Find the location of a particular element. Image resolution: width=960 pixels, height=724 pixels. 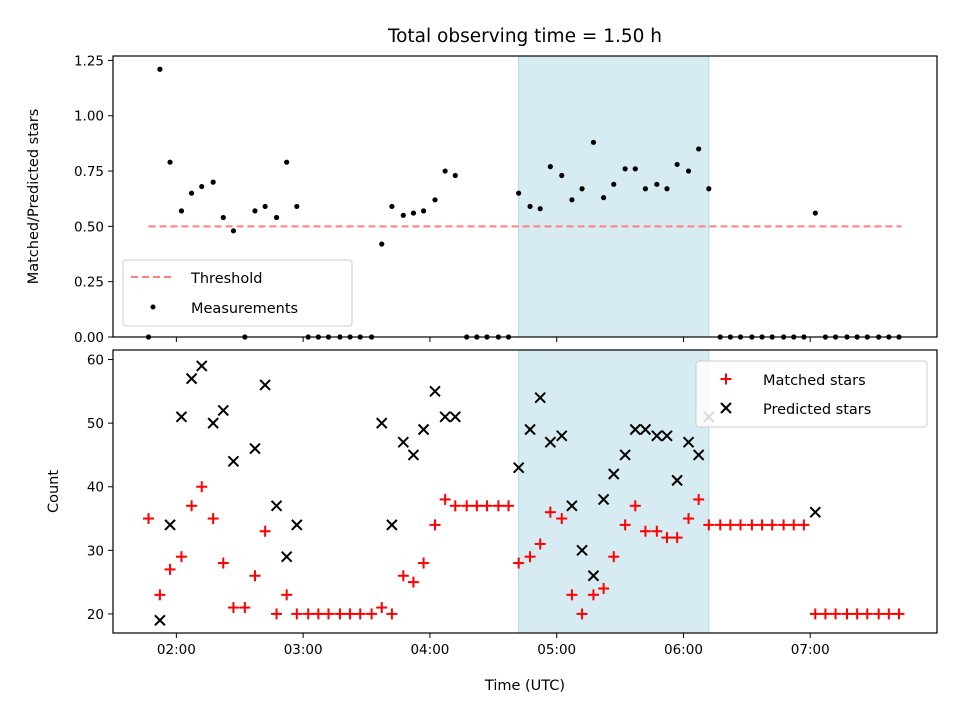

top-legend: Threshold Measurements is located at coordinates (237, 293).